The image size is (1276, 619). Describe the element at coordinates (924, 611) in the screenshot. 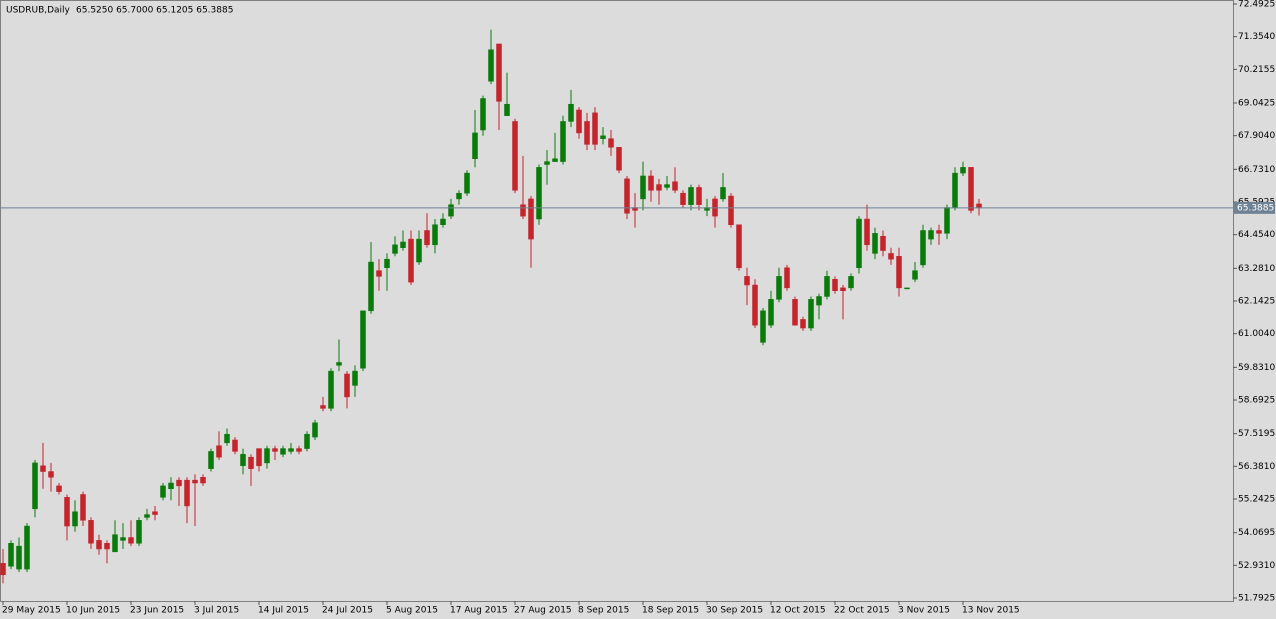

I see `x-tick-label: 3 Nov 2015` at that location.